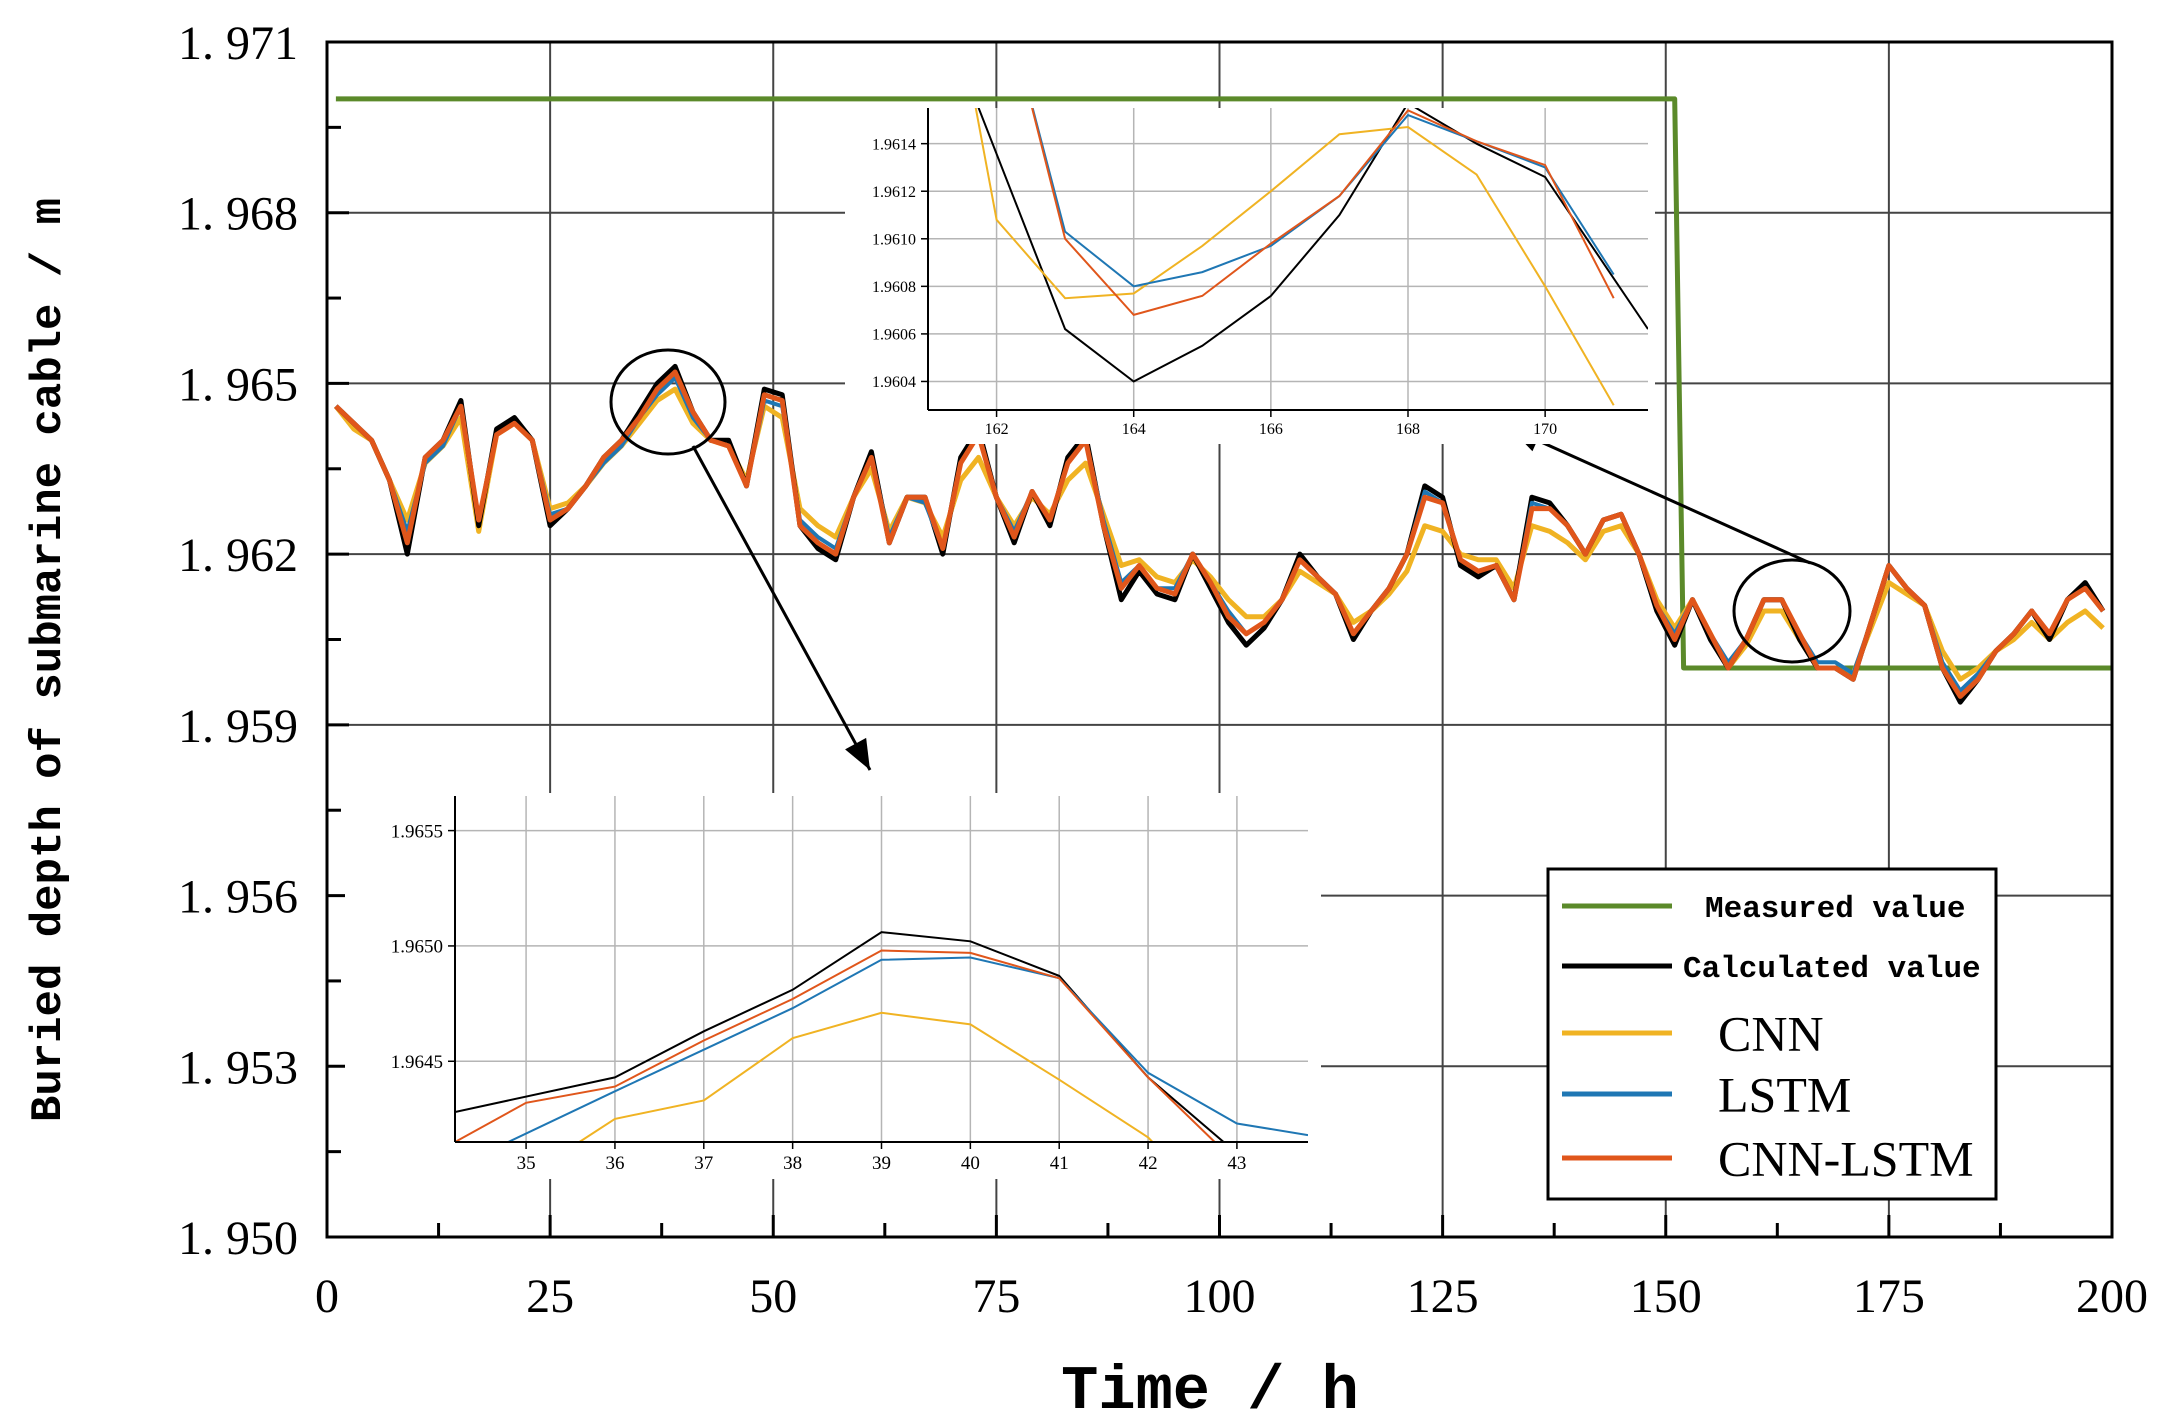 The image size is (2160, 1421). I want to click on arrow-to-bottom-inset-shaft, so click(781, 608).